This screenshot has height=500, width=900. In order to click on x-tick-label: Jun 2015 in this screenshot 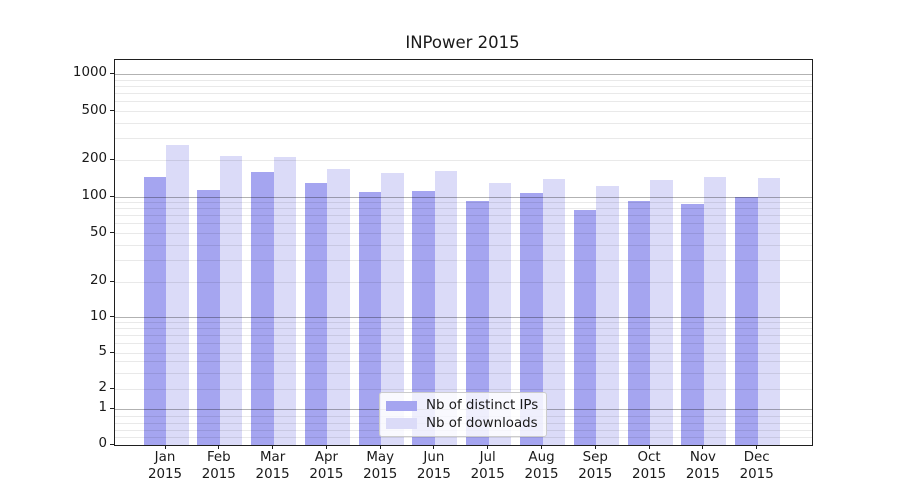, I will do `click(433, 466)`.